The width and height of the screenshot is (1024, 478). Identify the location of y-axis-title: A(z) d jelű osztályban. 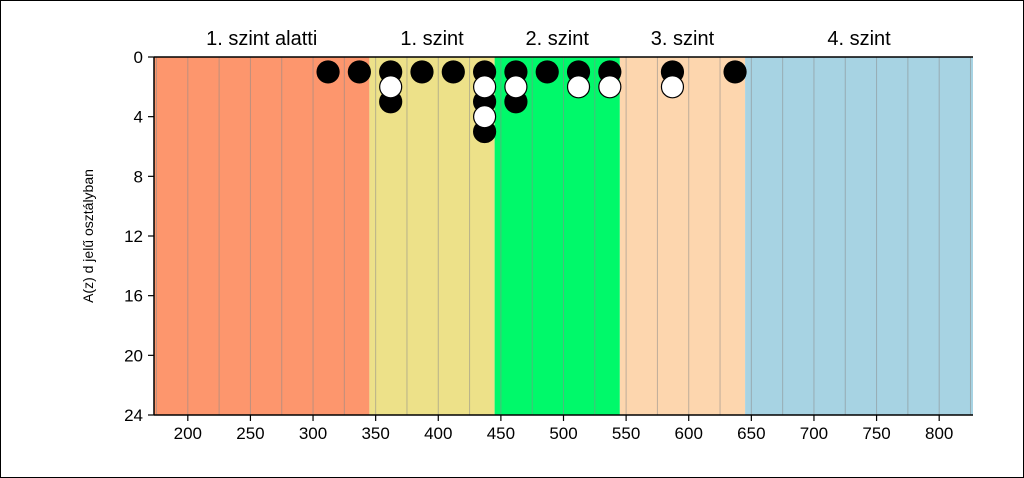
(88, 236).